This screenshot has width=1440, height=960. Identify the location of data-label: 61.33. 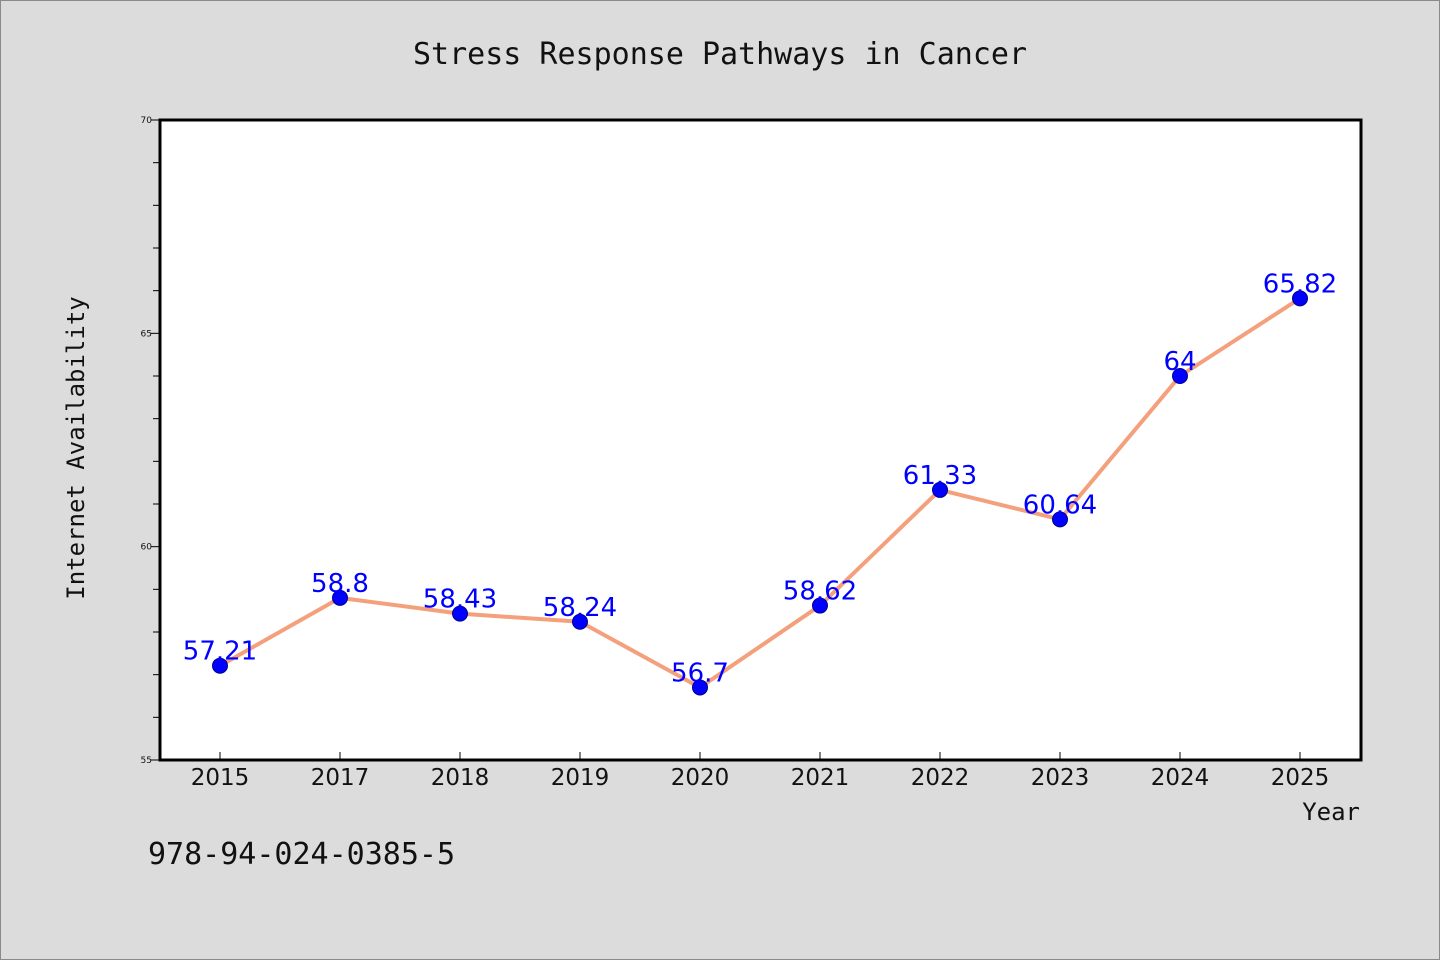
(940, 476).